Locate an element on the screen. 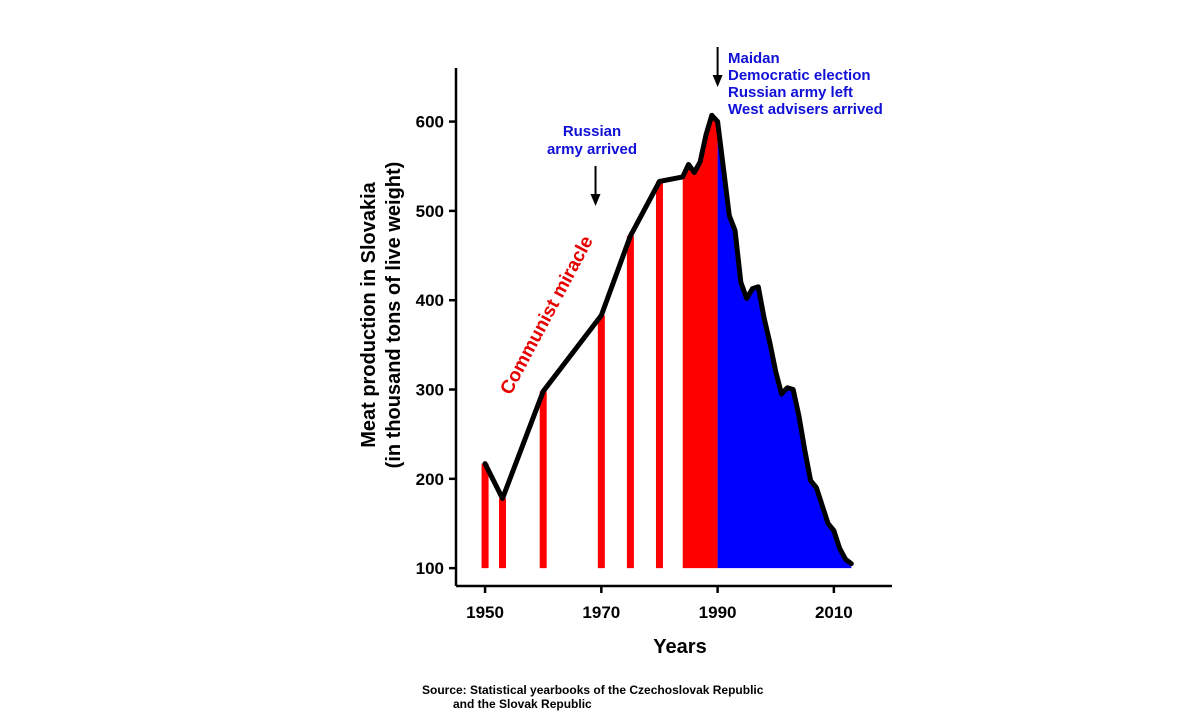 The height and width of the screenshot is (715, 1200). annotation-russian-line-1: Russian is located at coordinates (592, 131).